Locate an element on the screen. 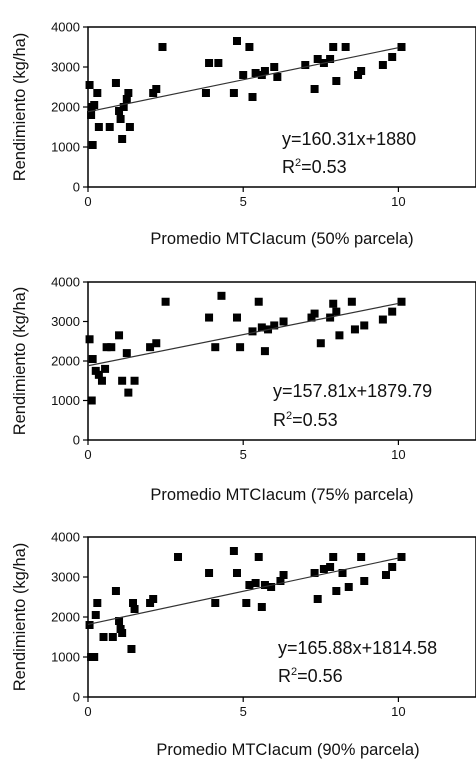  y-ticks-75: 0 1000 2000 3000 4000 is located at coordinates (69, 361).